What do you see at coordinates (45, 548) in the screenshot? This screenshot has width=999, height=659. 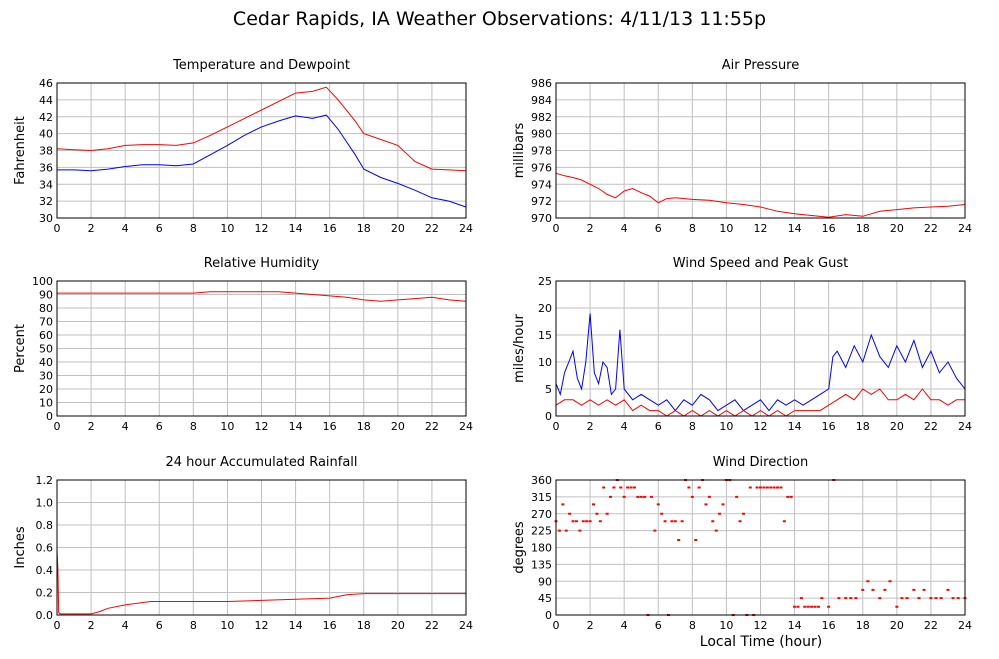 I see `y-tick-label: 0.6` at bounding box center [45, 548].